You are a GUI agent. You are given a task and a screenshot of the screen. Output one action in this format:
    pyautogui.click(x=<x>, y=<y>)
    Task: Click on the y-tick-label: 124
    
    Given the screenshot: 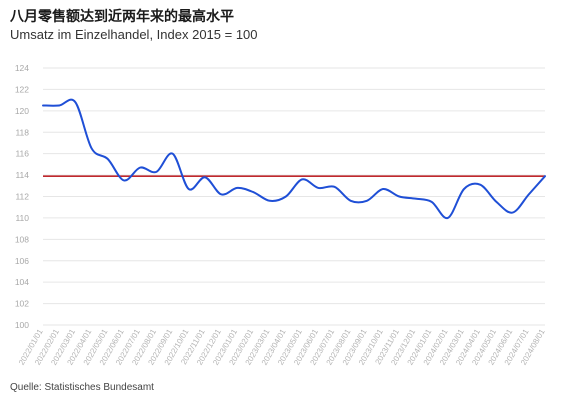 What is the action you would take?
    pyautogui.click(x=22, y=68)
    